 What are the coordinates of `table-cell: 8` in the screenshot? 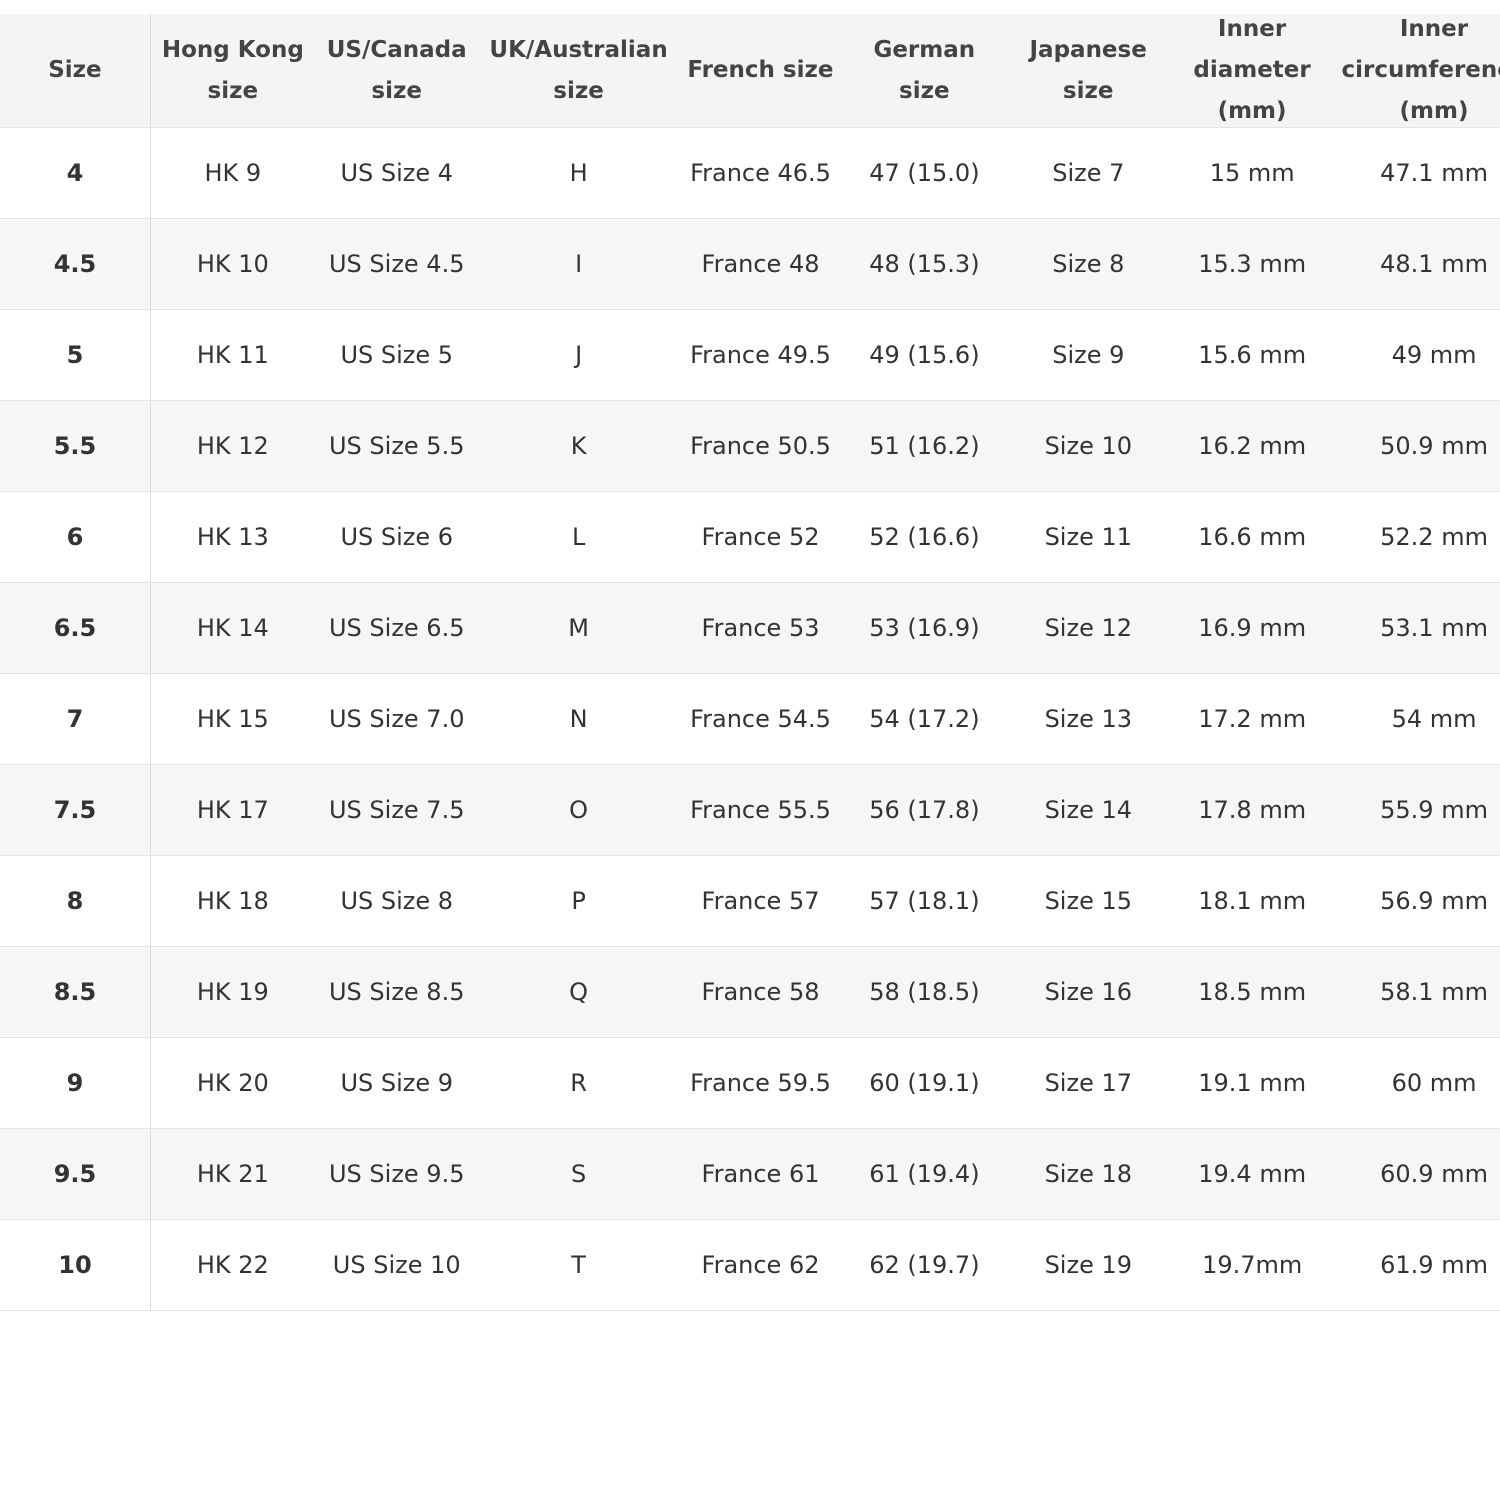 It's located at (75, 901).